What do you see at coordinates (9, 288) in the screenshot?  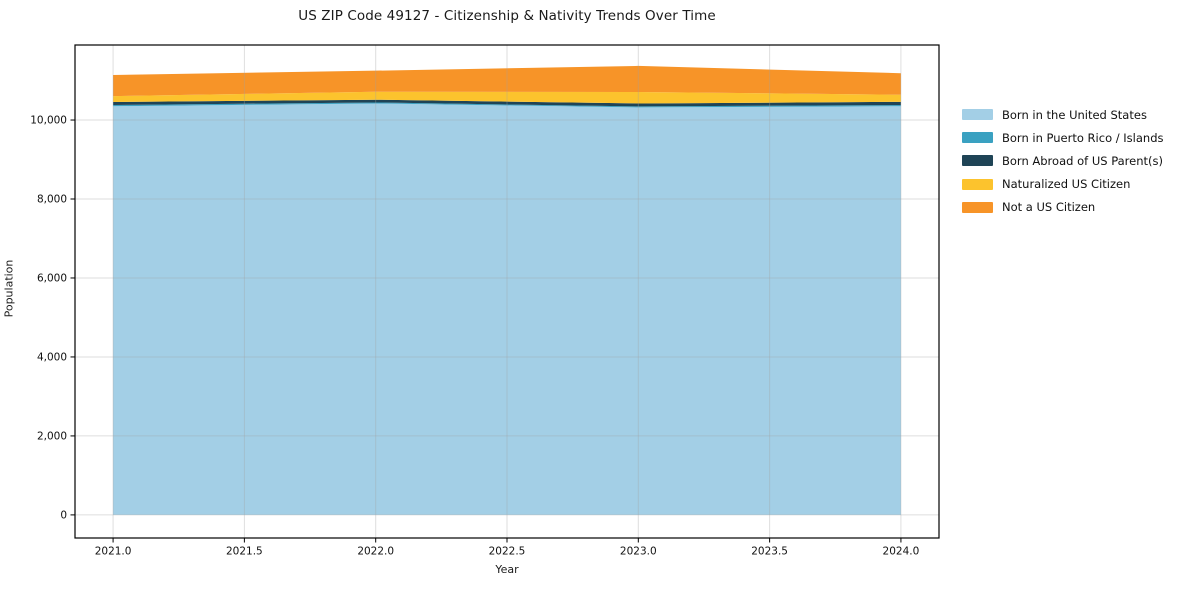 I see `y-axis-label: Population` at bounding box center [9, 288].